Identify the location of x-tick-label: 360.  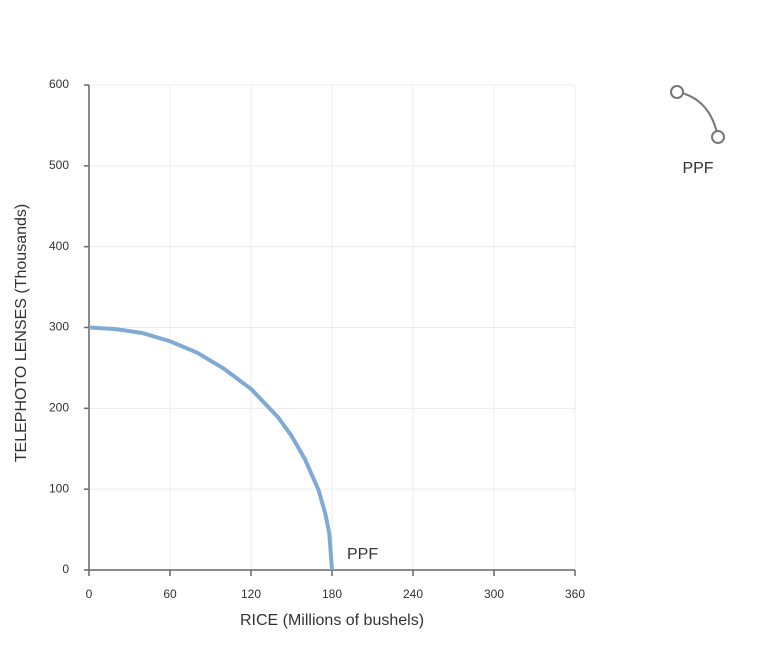
(575, 594).